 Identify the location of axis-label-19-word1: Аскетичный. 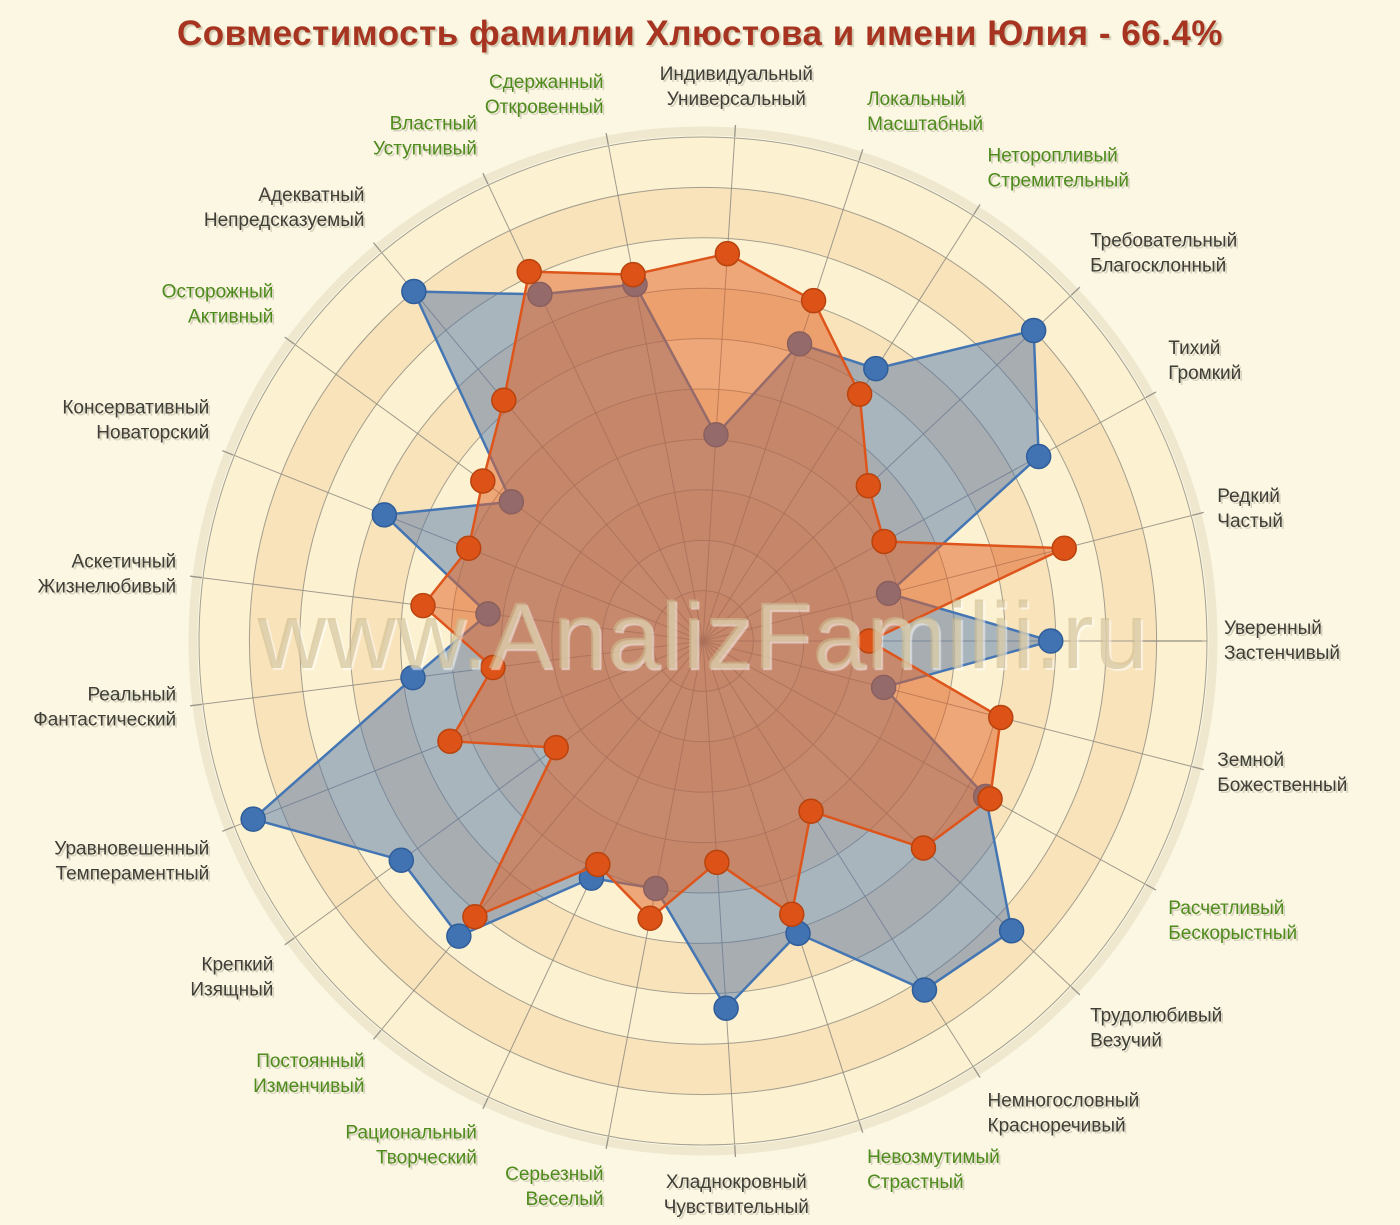
(124, 562).